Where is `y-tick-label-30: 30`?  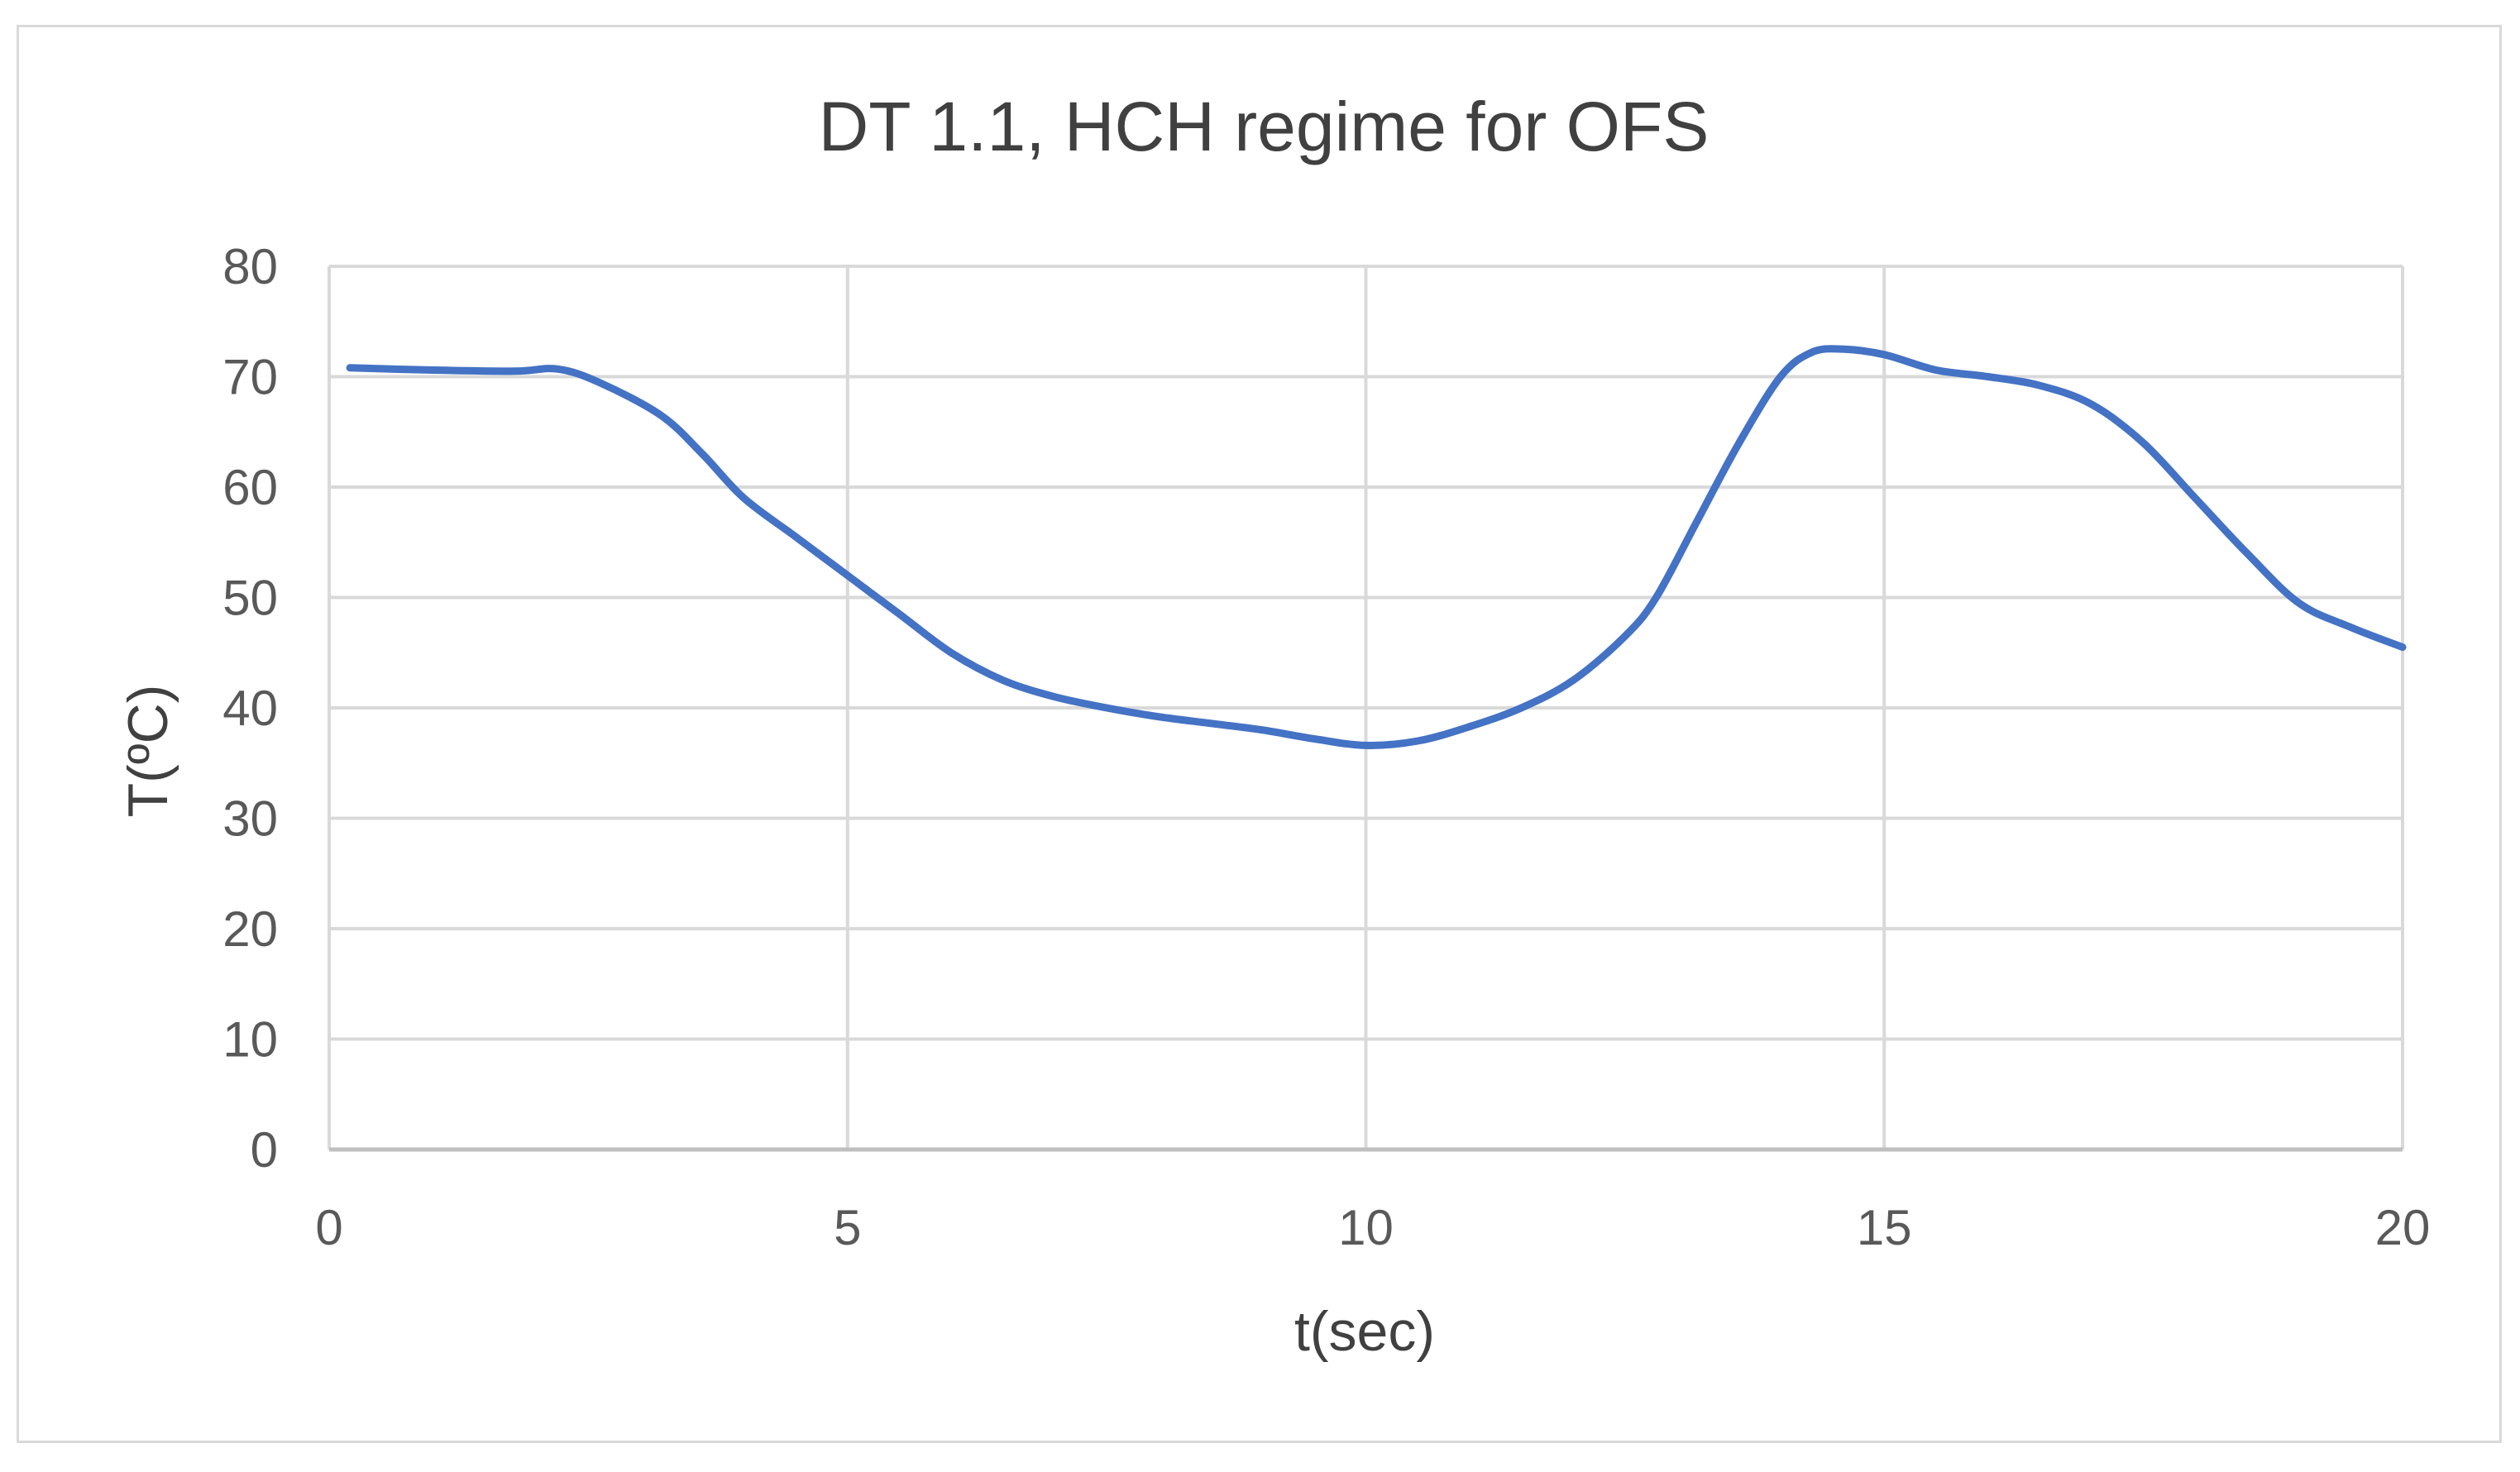
y-tick-label-30: 30 is located at coordinates (250, 819).